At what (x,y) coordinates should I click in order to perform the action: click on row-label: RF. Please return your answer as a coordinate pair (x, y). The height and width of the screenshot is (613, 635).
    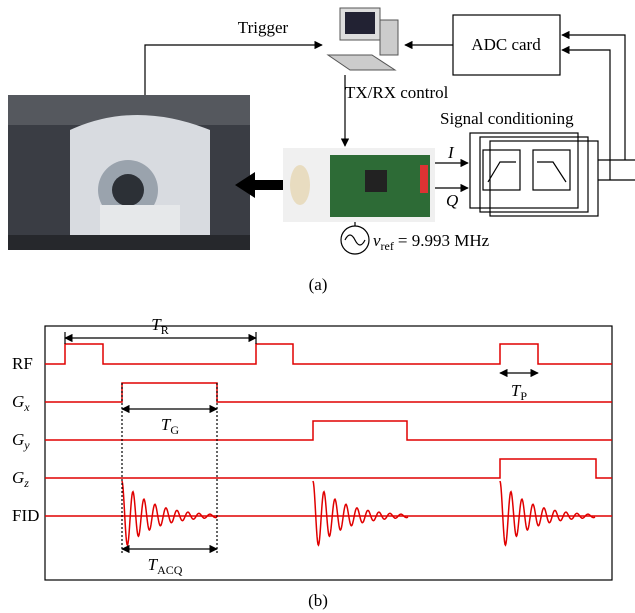
    Looking at the image, I should click on (22, 363).